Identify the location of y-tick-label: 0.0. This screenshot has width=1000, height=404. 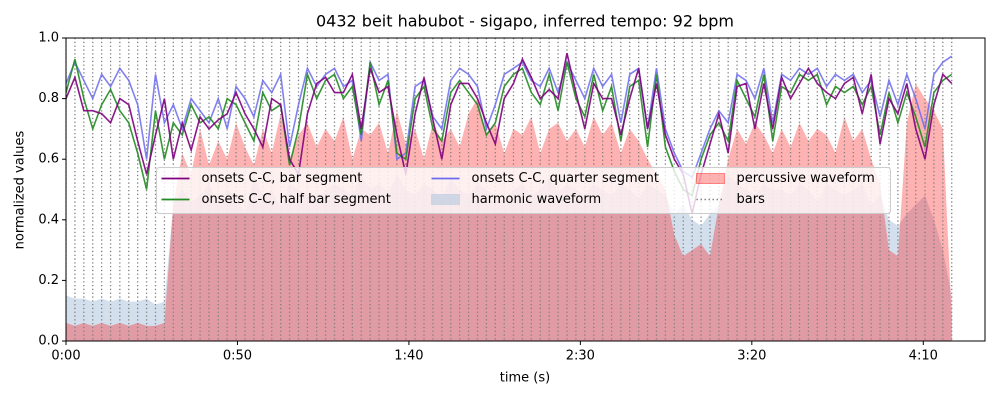
(48, 341).